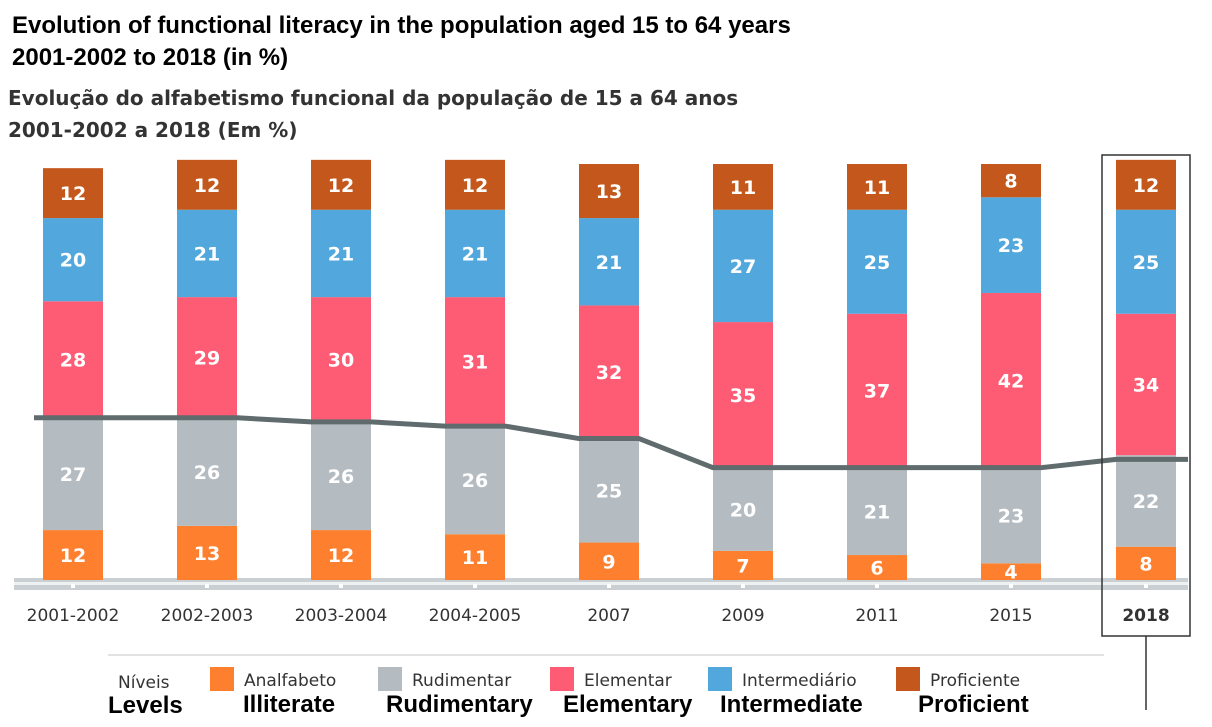  What do you see at coordinates (341, 616) in the screenshot?
I see `x-tick-label: 2003-2004` at bounding box center [341, 616].